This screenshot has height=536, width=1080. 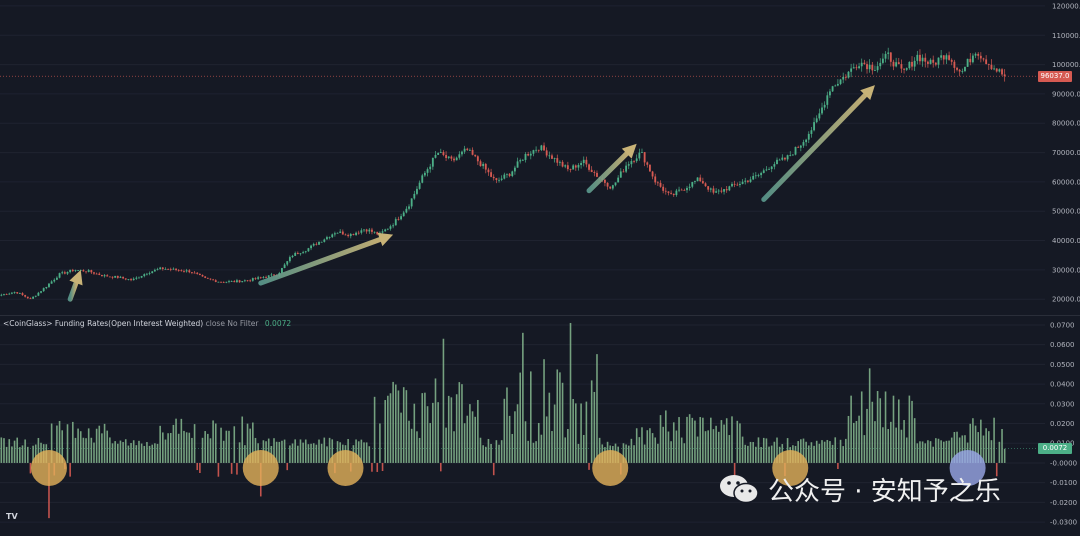 What do you see at coordinates (540, 315) in the screenshot?
I see `pane-divider` at bounding box center [540, 315].